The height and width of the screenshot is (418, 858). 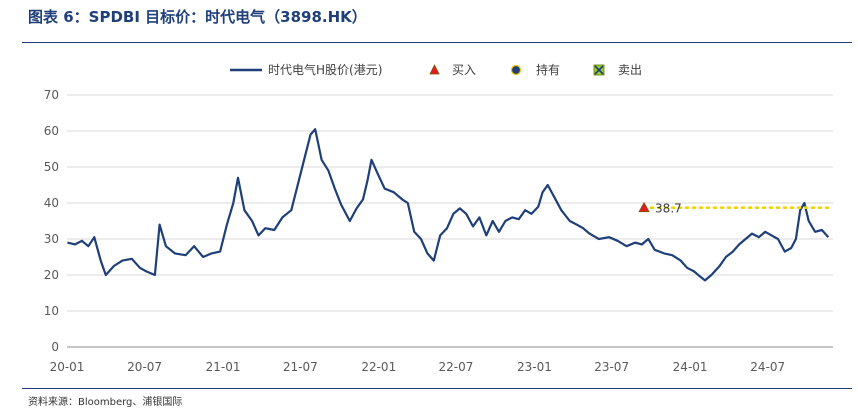 I want to click on triangle-icon, so click(x=434, y=69).